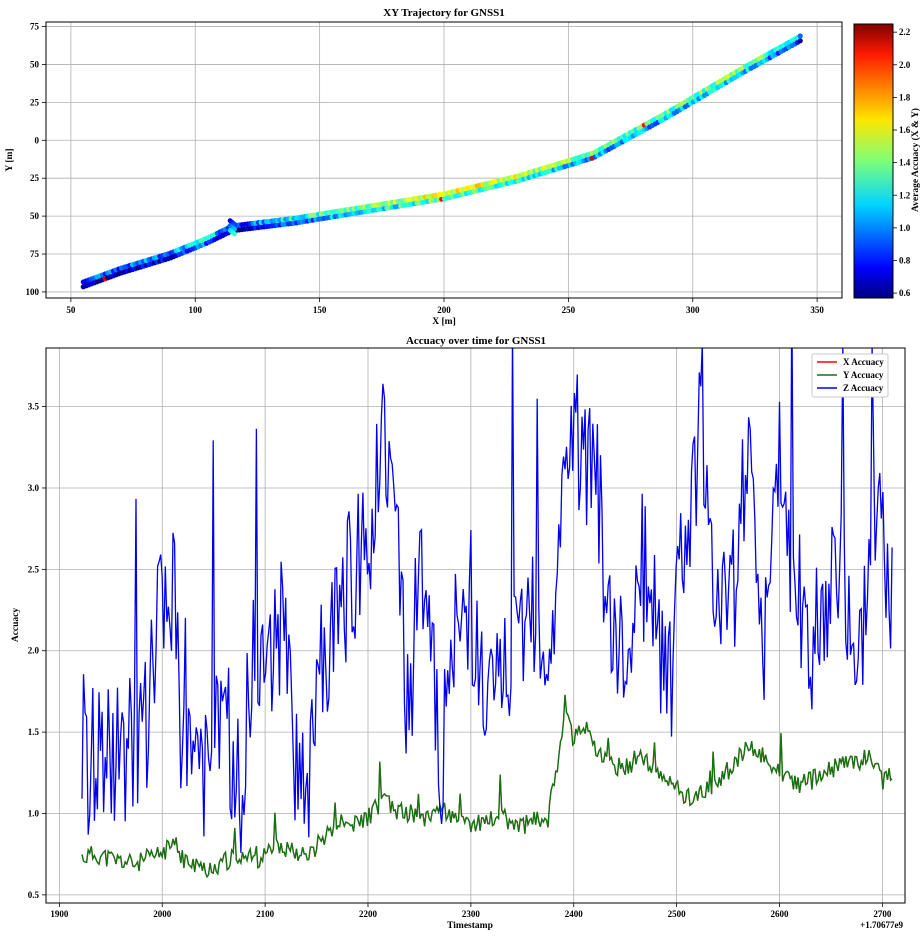 Image resolution: width=922 pixels, height=945 pixels. I want to click on colorbar, so click(873, 161).